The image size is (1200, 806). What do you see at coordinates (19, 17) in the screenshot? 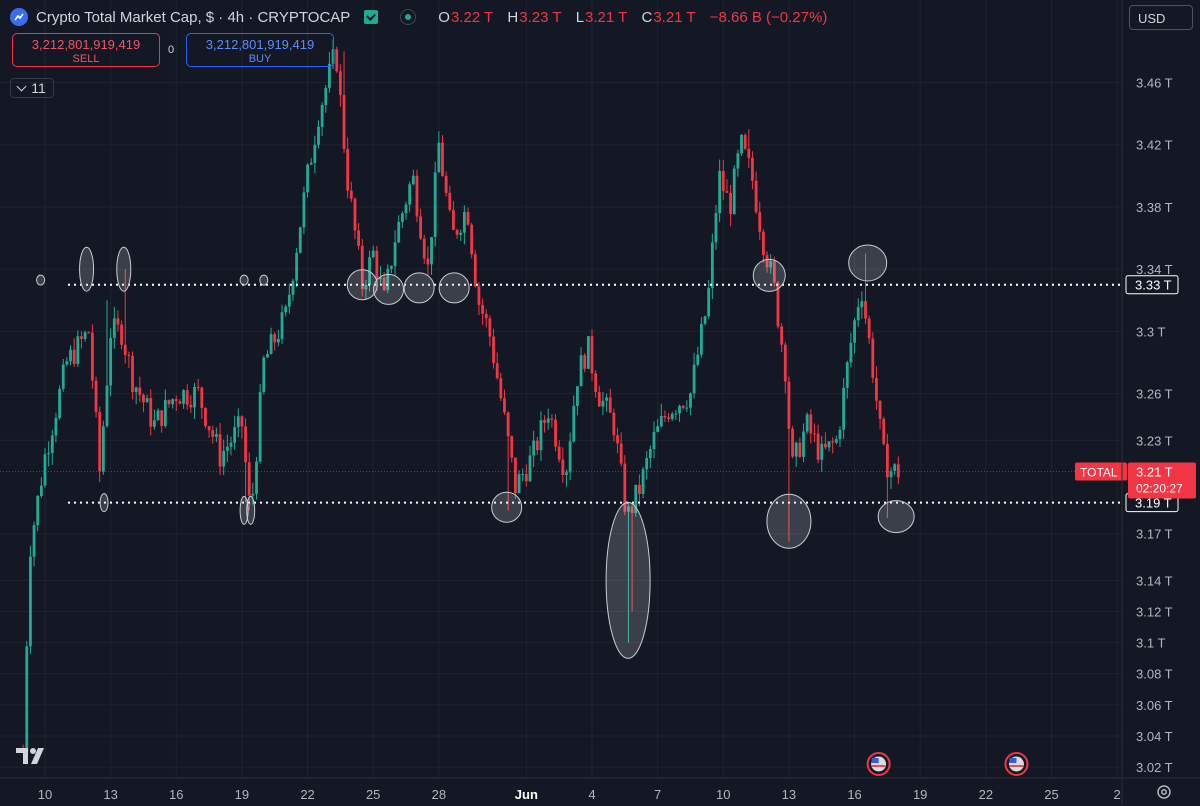
I see `crypto-coin-icon` at bounding box center [19, 17].